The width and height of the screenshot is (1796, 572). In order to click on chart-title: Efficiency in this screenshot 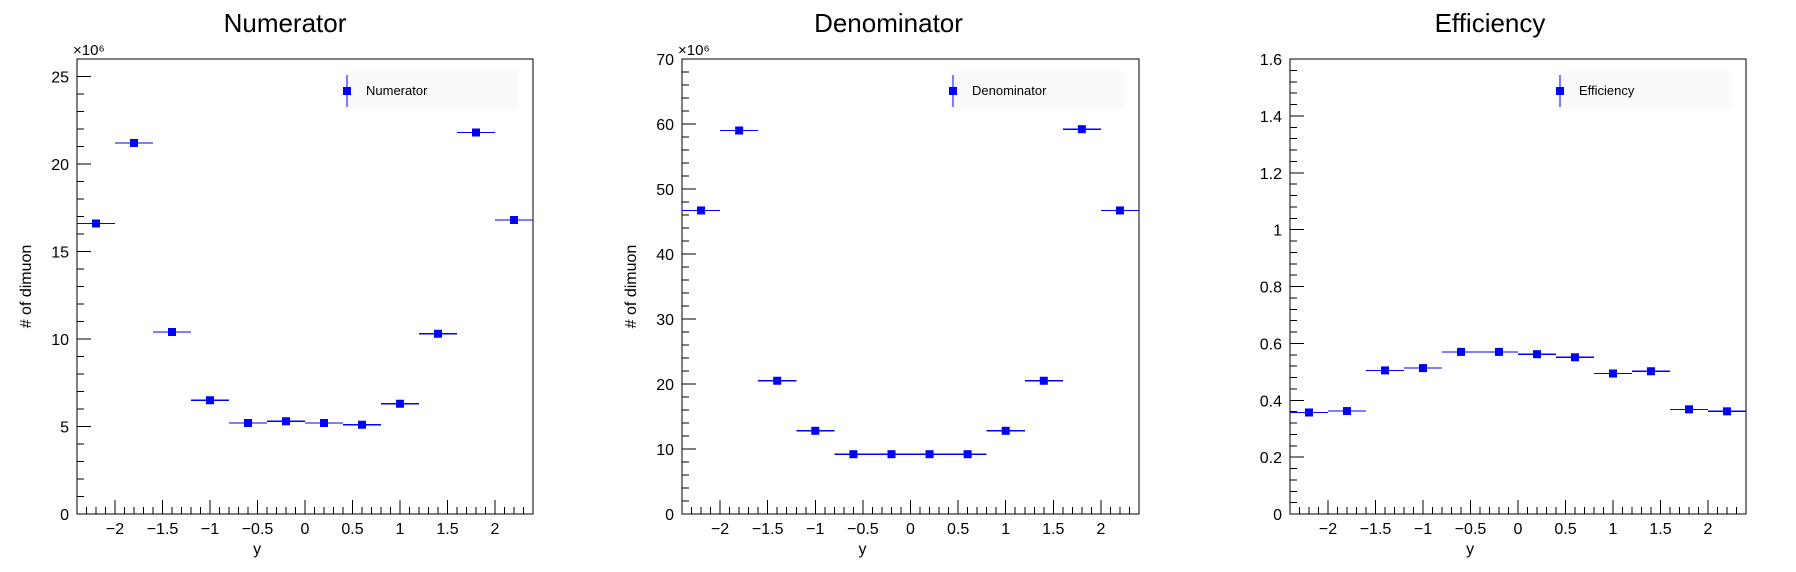, I will do `click(1490, 23)`.